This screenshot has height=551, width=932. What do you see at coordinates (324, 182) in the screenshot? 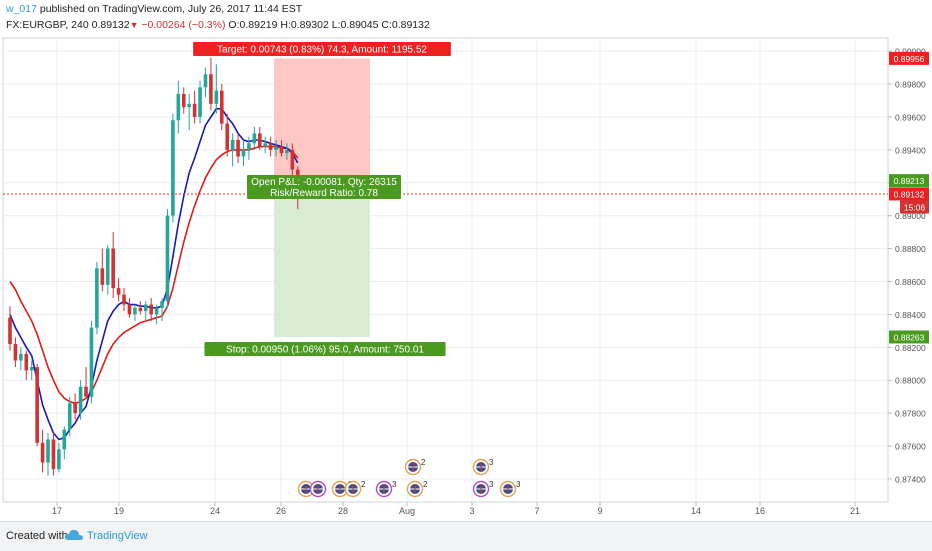
I see `open-pnl-label: Open P&L: -0.00081, Qty: 26315` at bounding box center [324, 182].